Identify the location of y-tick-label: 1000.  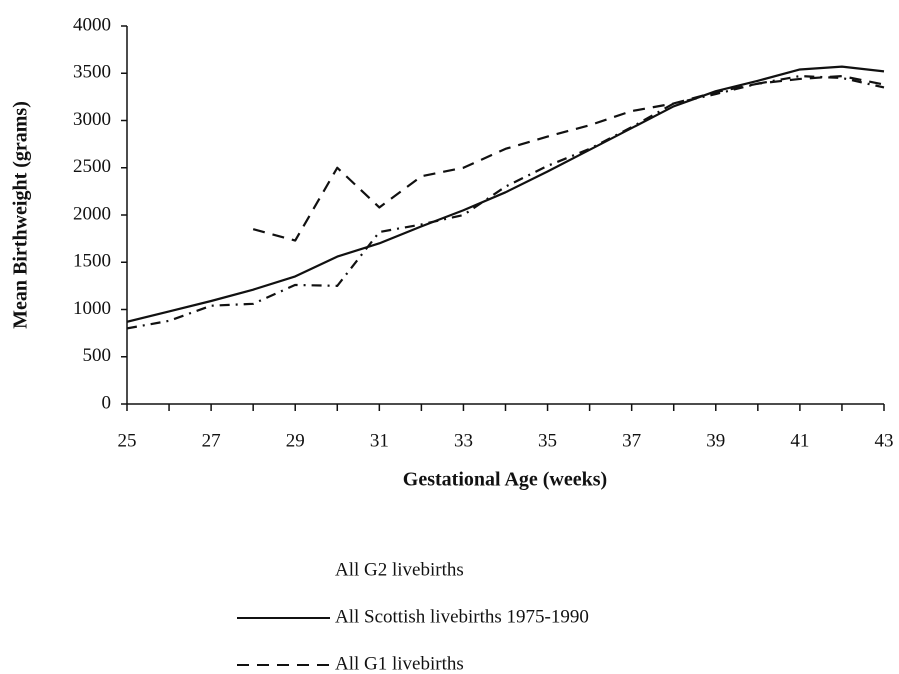
(92, 308).